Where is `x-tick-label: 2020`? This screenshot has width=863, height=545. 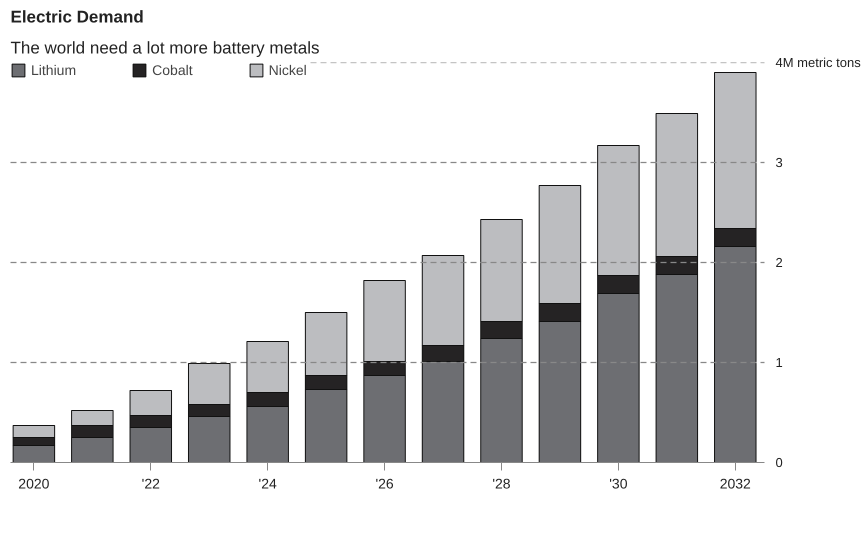 x-tick-label: 2020 is located at coordinates (34, 484).